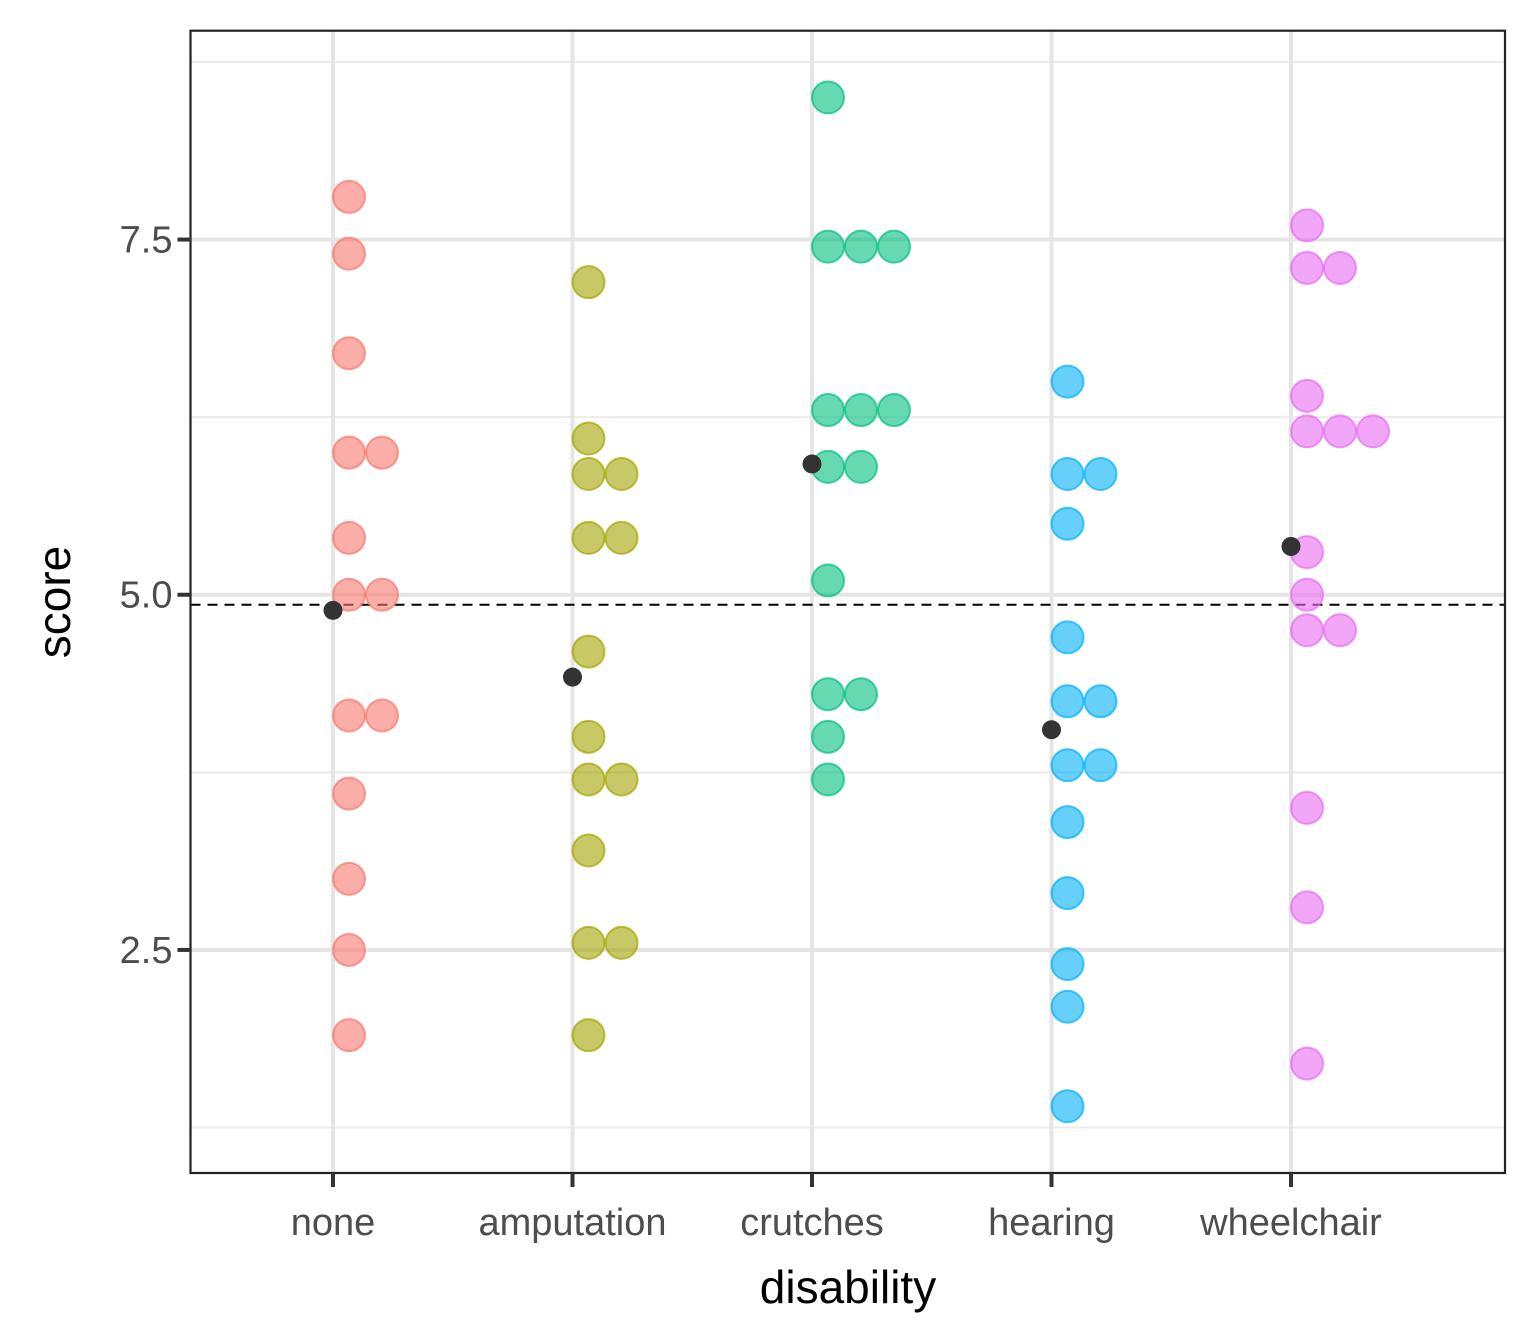 The image size is (1536, 1344). I want to click on x-tick-label: none, so click(333, 1223).